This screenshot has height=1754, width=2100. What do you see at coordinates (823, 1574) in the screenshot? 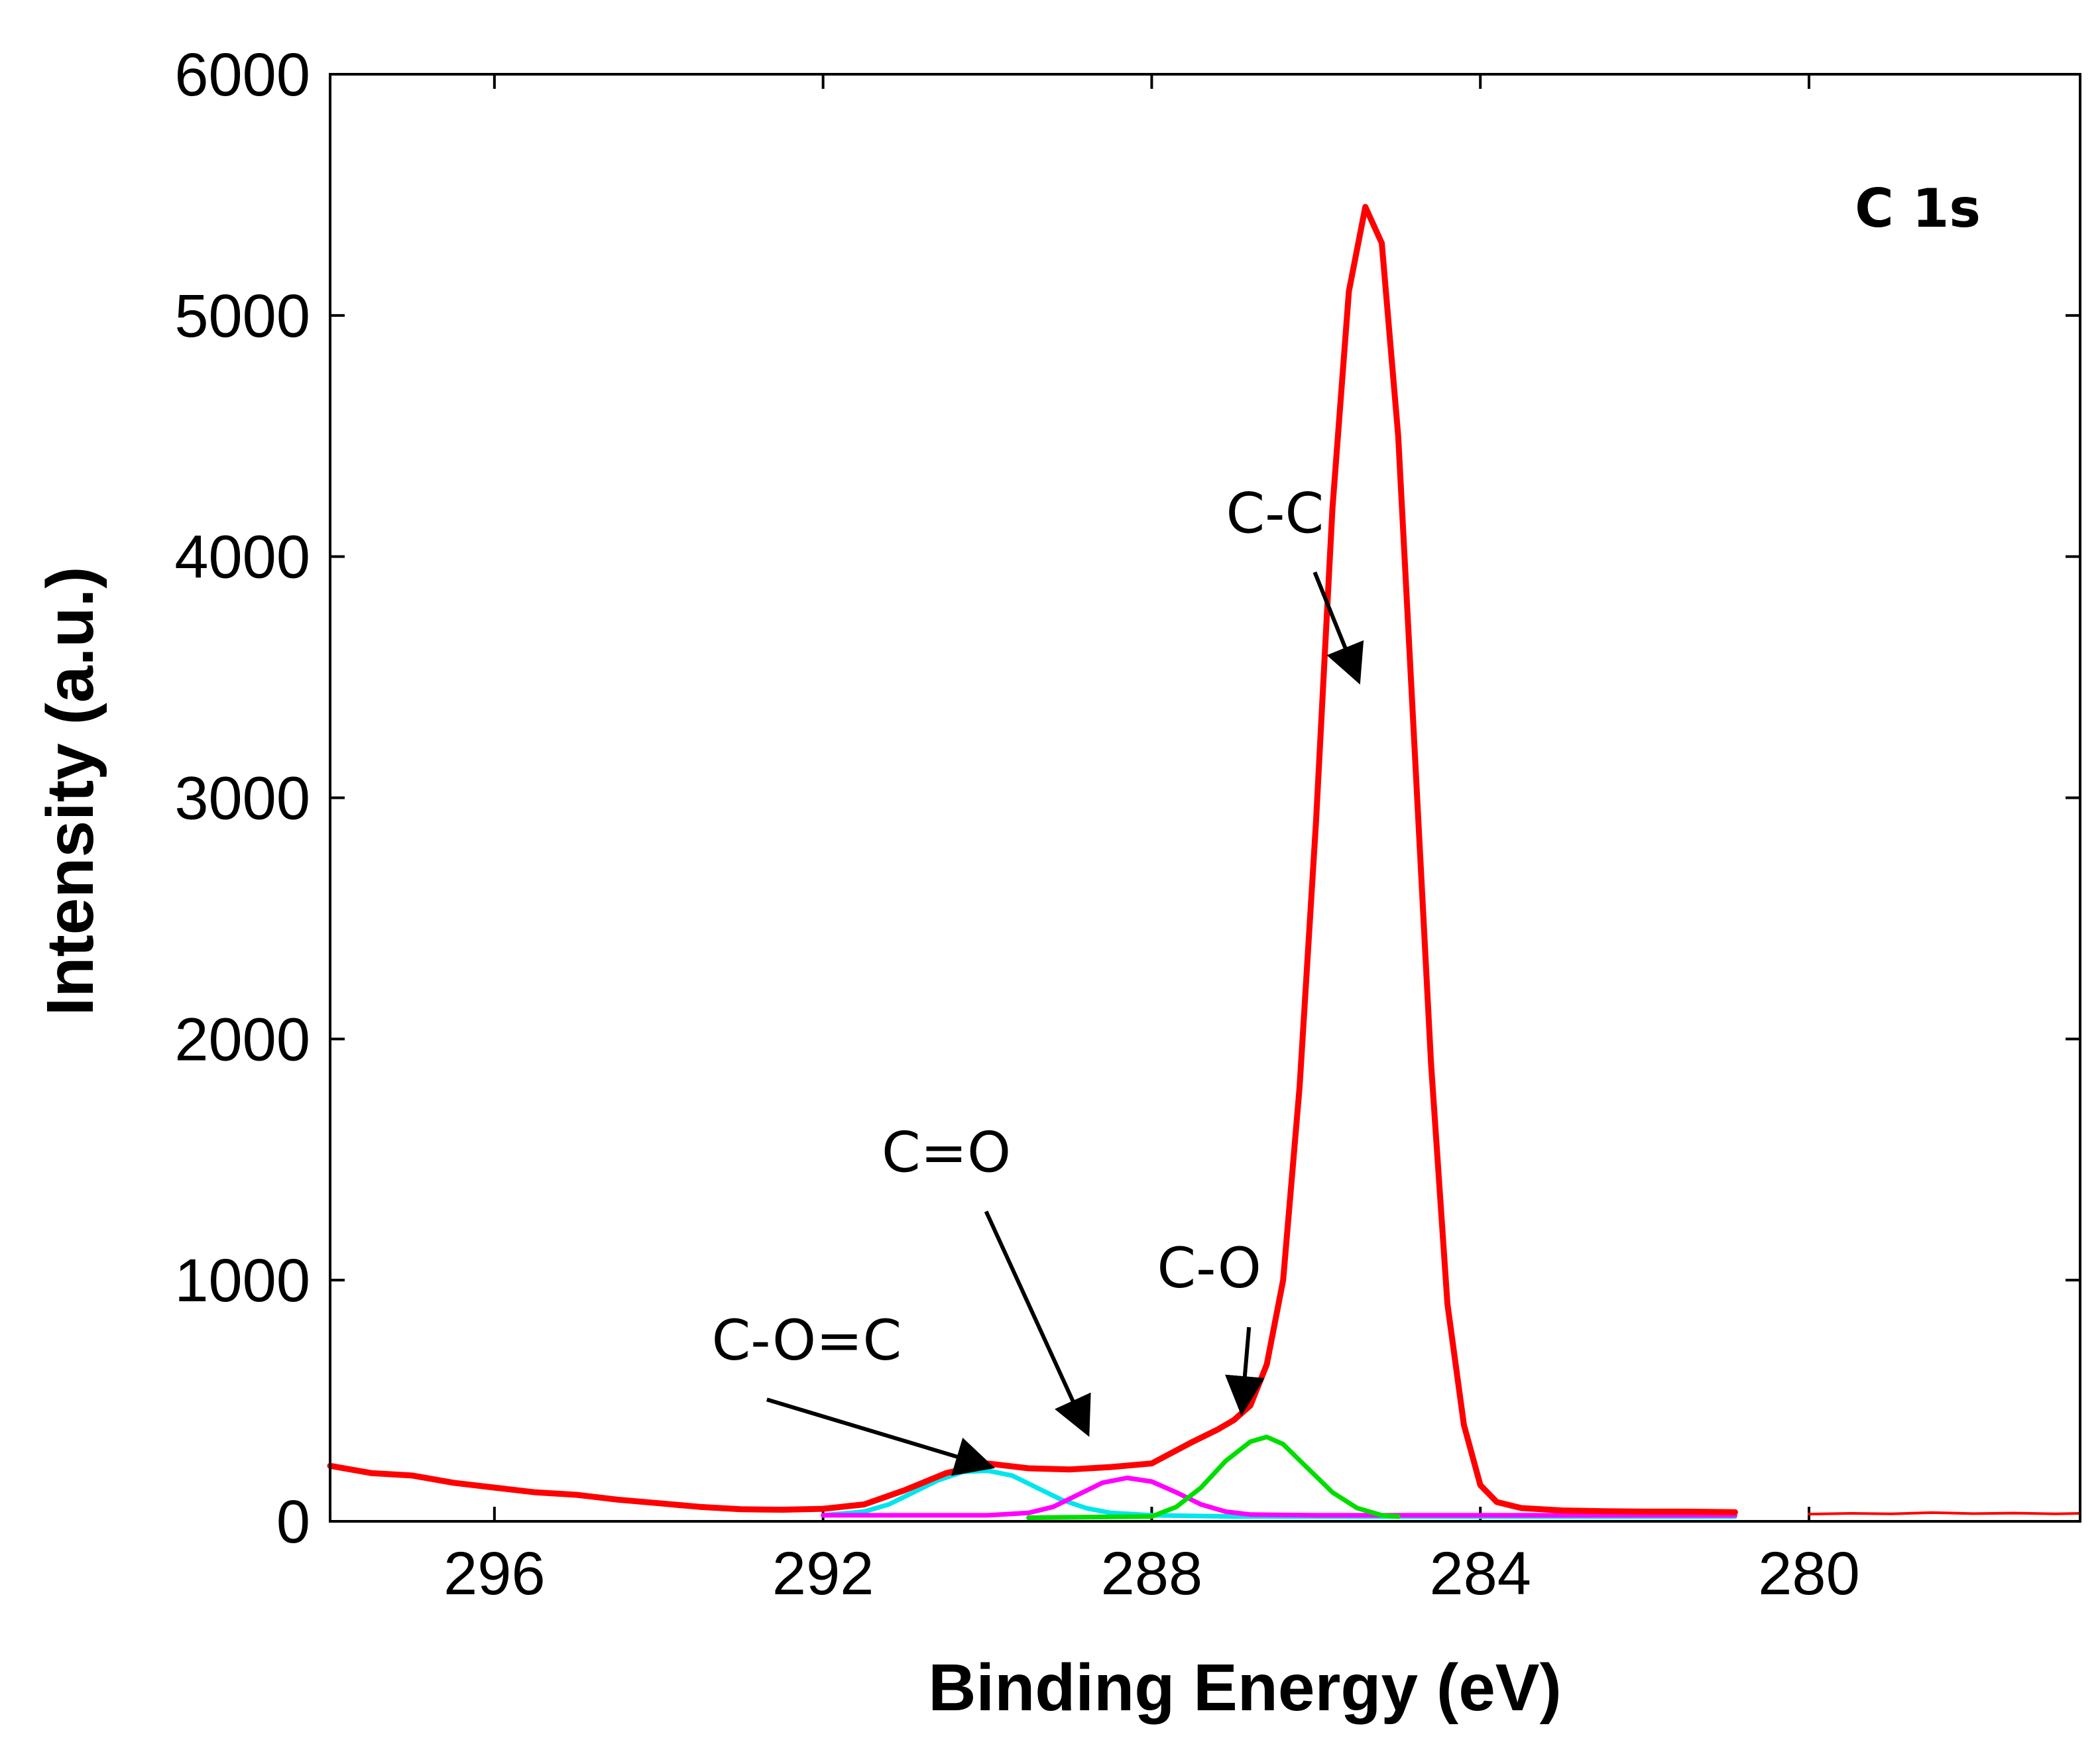
I see `x-tick-label: 292` at bounding box center [823, 1574].